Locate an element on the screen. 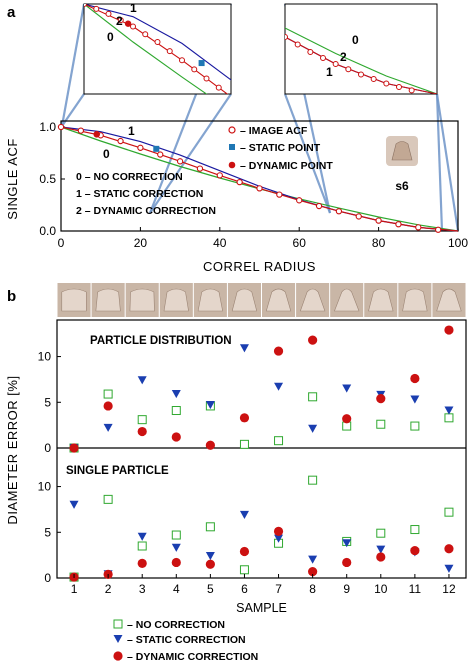  legend-label: – STATIC POINT is located at coordinates (280, 148).